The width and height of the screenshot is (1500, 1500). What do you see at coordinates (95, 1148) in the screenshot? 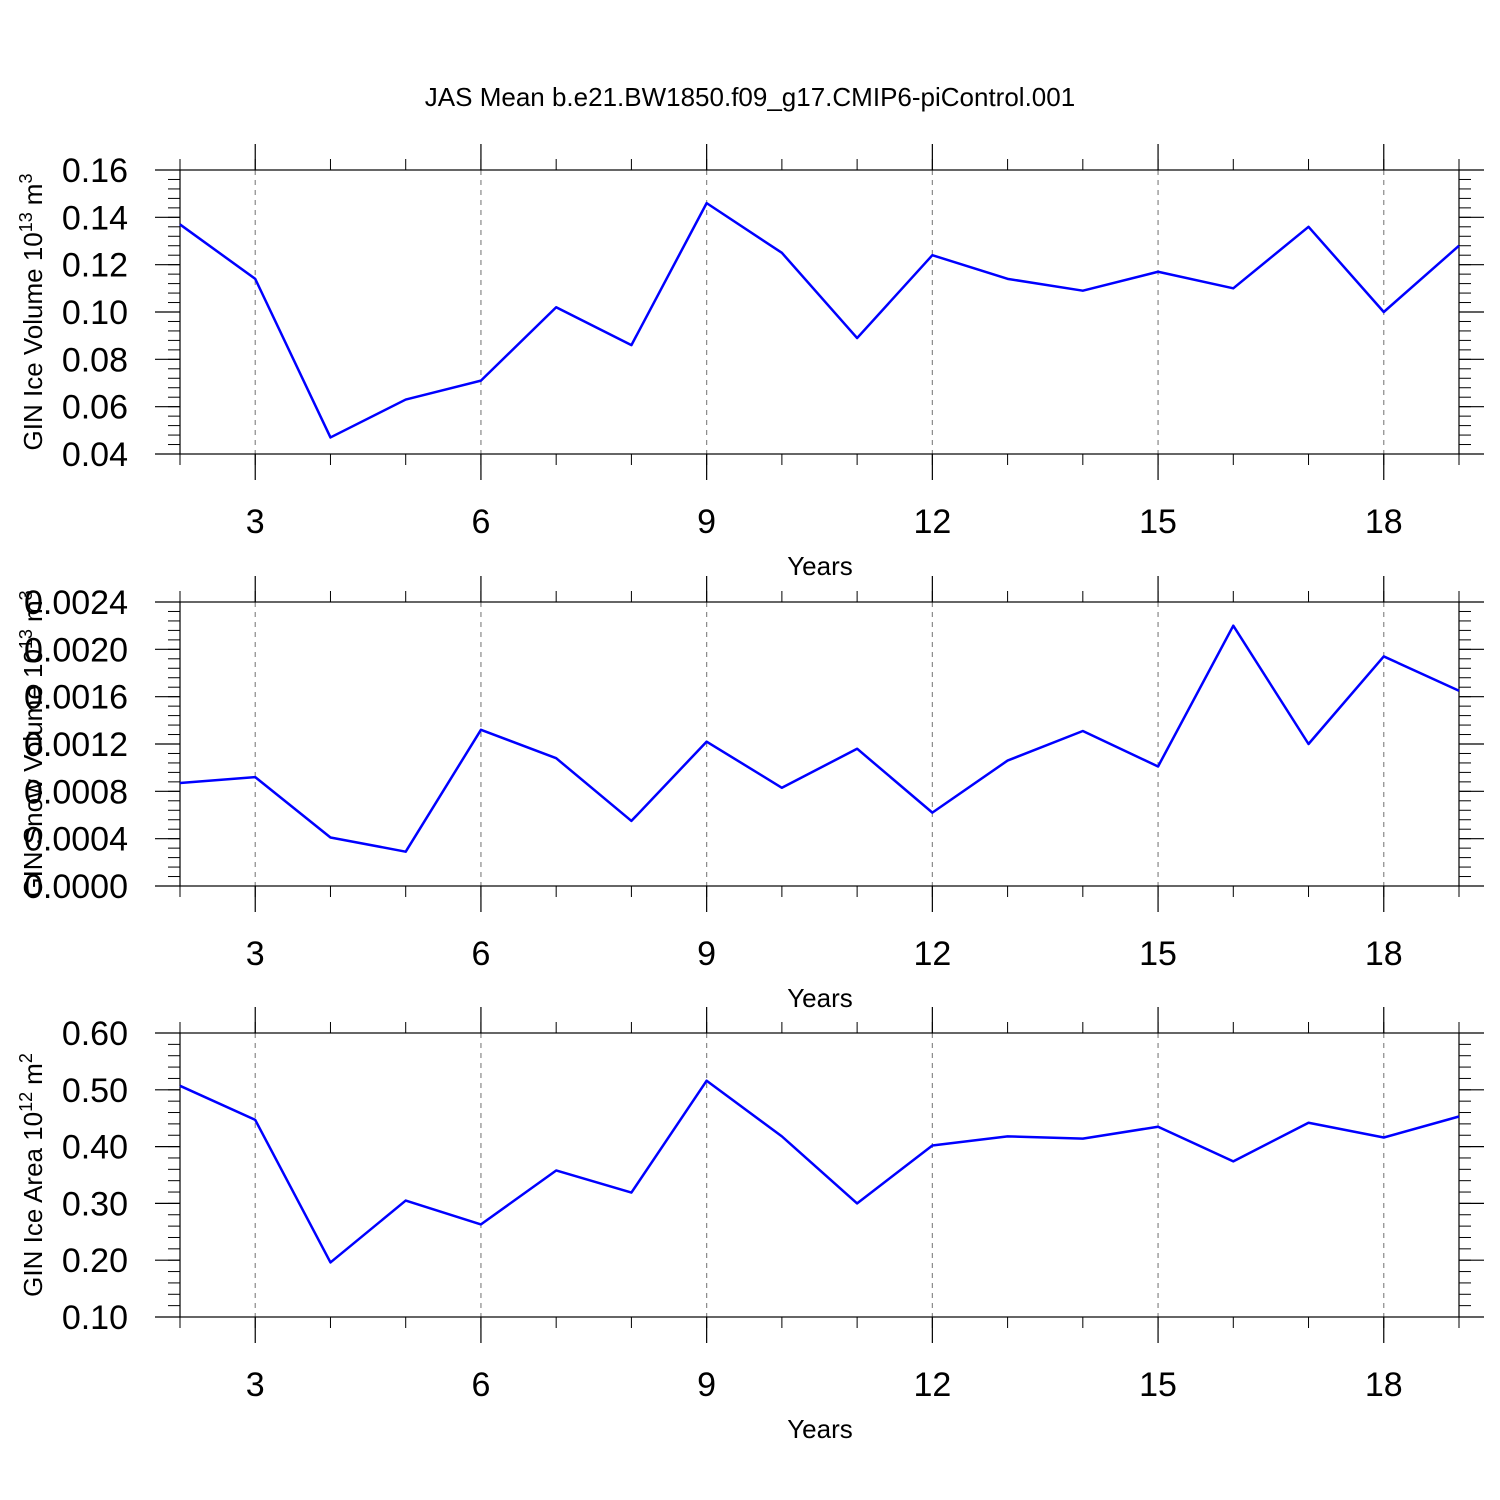
I see `y-tick-label: 0.40` at bounding box center [95, 1148].